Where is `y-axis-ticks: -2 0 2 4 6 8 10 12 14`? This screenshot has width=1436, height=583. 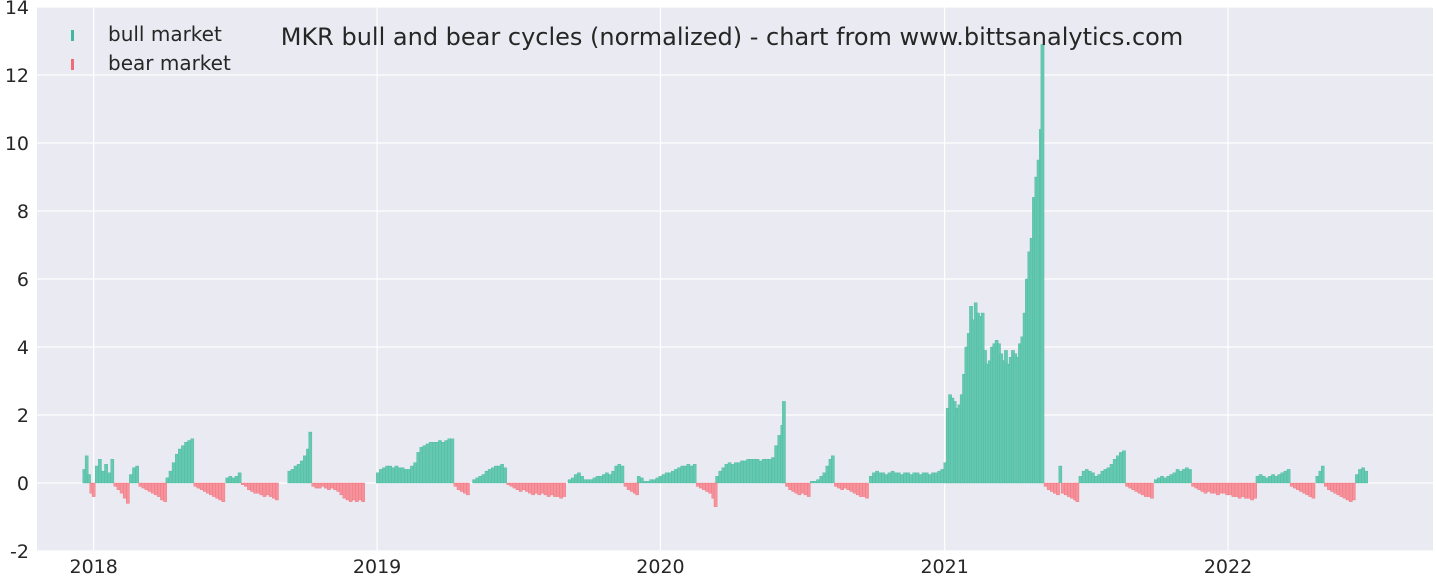 y-axis-ticks: -2 0 2 4 6 8 10 12 14 is located at coordinates (17, 281).